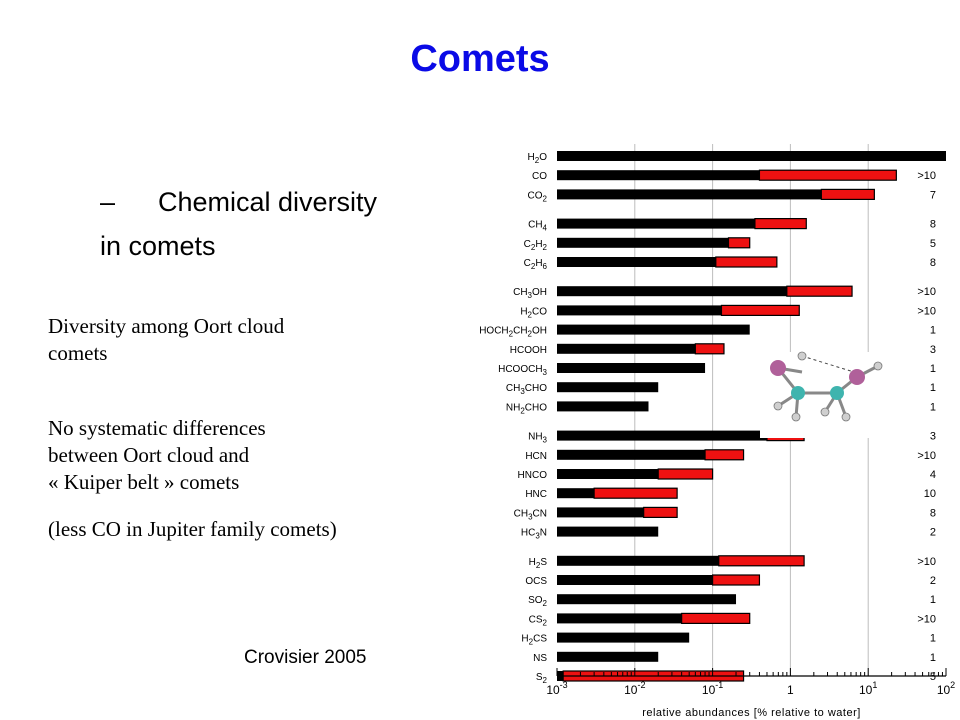  I want to click on molecule-label: CH3OH, so click(530, 293).